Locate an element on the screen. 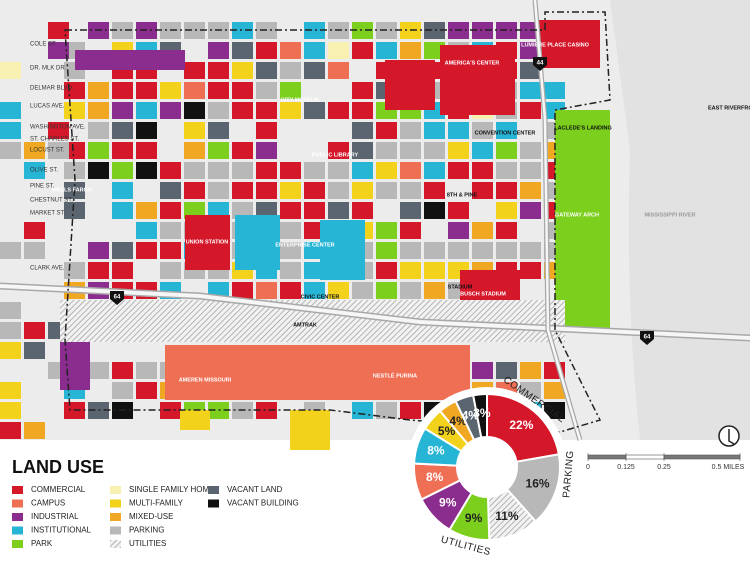 The width and height of the screenshot is (750, 567). place-label: BUSCH STADIUM is located at coordinates (483, 294).